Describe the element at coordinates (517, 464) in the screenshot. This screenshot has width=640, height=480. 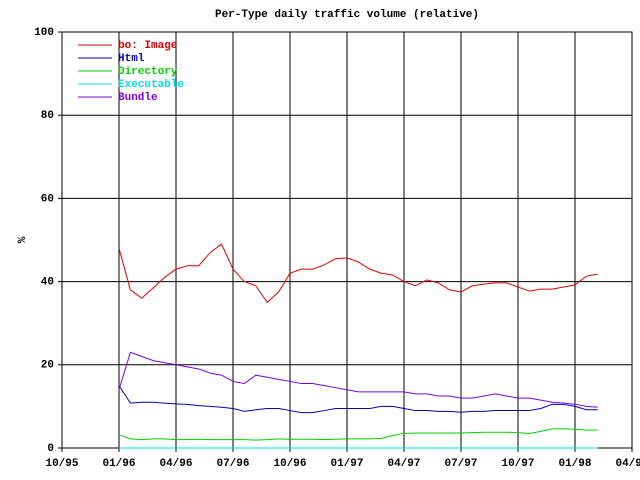
I see `x-tick-label: 10/97` at that location.